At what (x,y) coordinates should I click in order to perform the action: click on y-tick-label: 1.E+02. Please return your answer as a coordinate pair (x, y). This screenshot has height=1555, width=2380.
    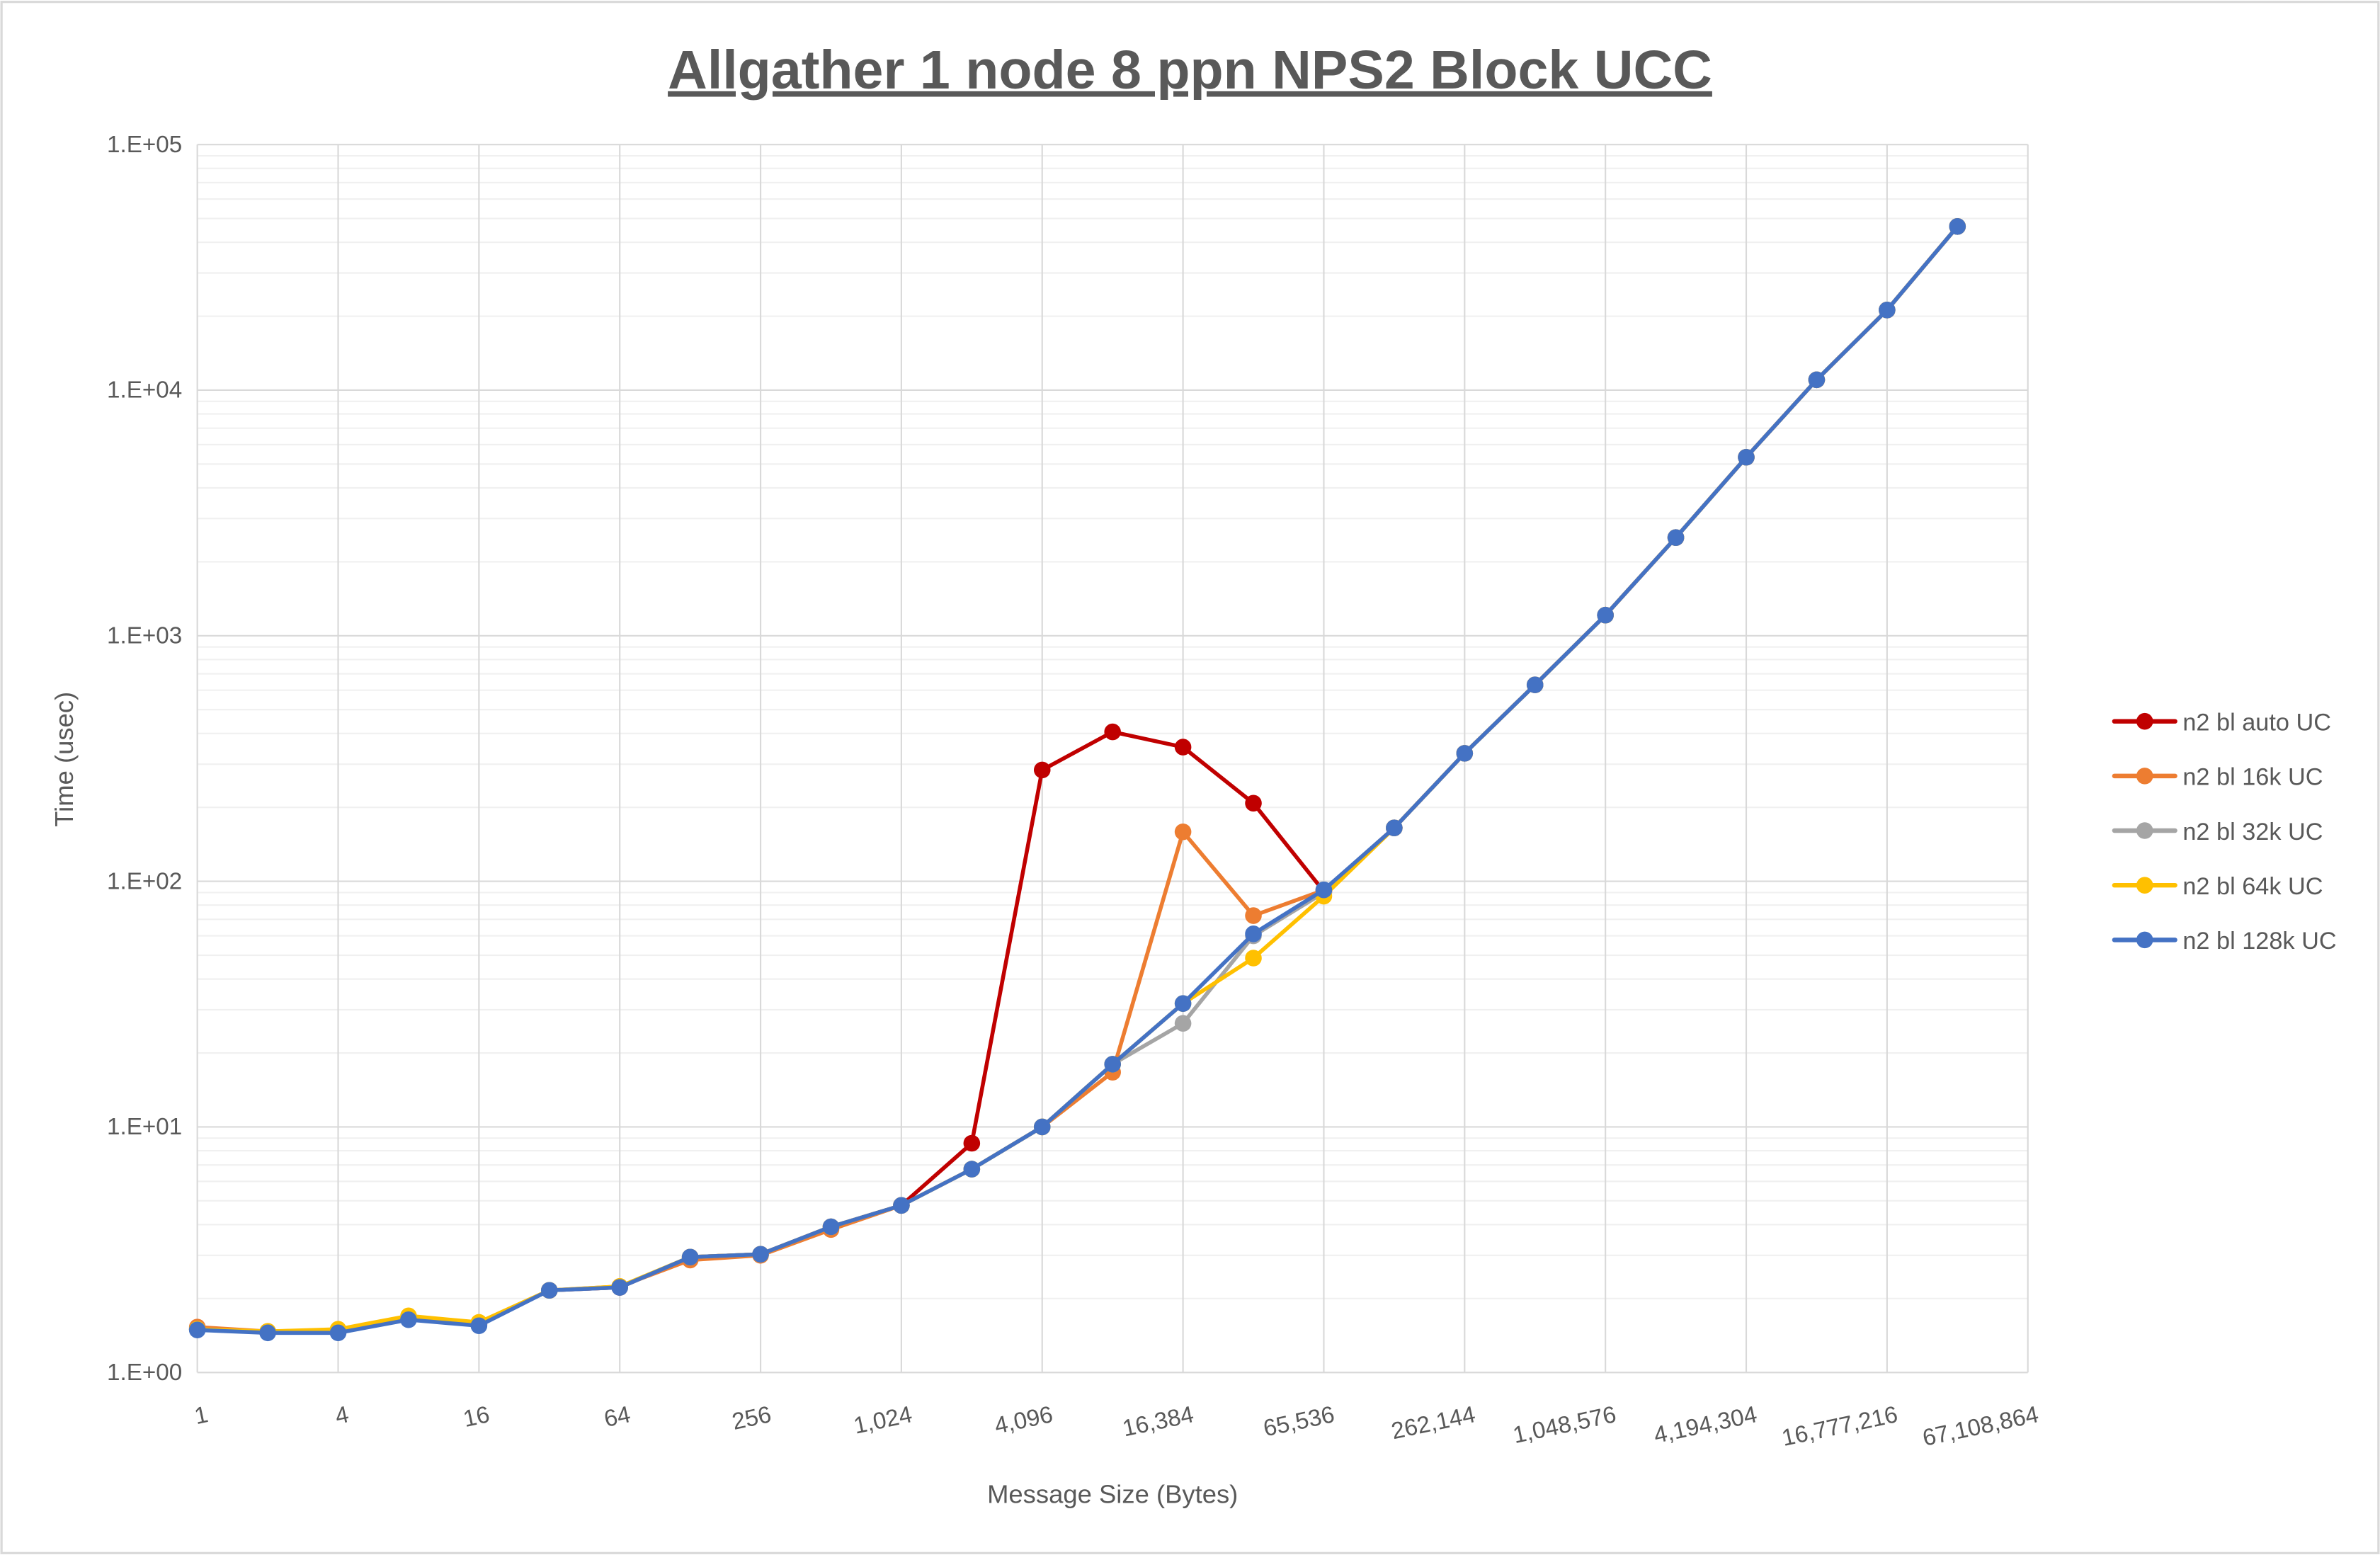
    Looking at the image, I should click on (144, 881).